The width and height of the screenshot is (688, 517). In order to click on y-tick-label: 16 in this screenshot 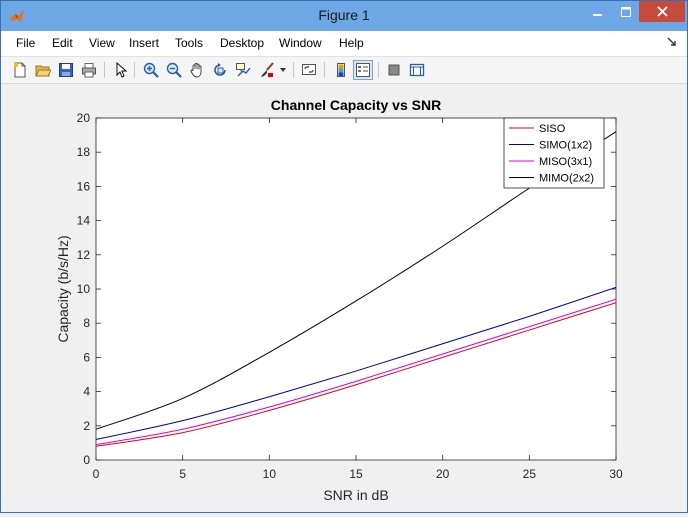, I will do `click(84, 186)`.